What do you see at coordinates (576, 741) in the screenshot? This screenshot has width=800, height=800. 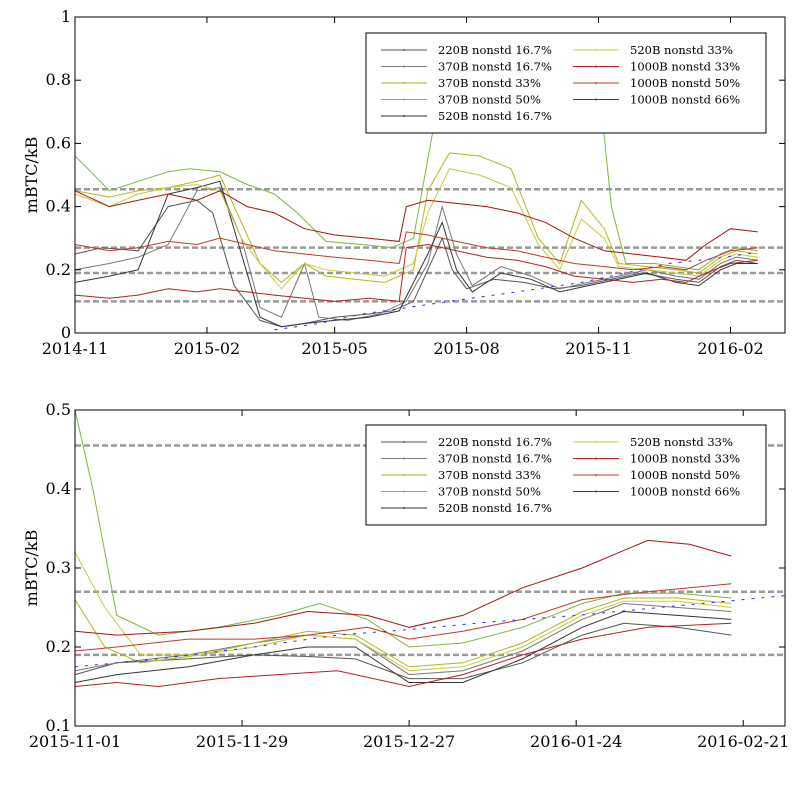 I see `x-tick-label: 2016-01-24` at bounding box center [576, 741].